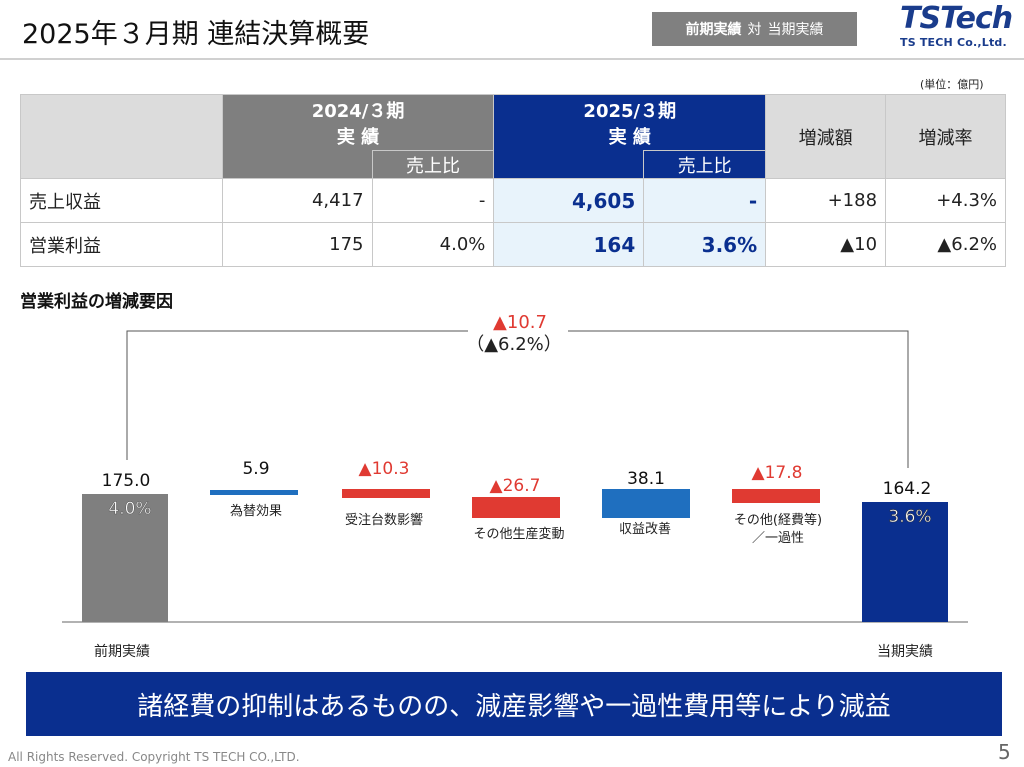 The width and height of the screenshot is (1024, 767). I want to click on total-change-rate-label: （▲6.2%）, so click(514, 344).